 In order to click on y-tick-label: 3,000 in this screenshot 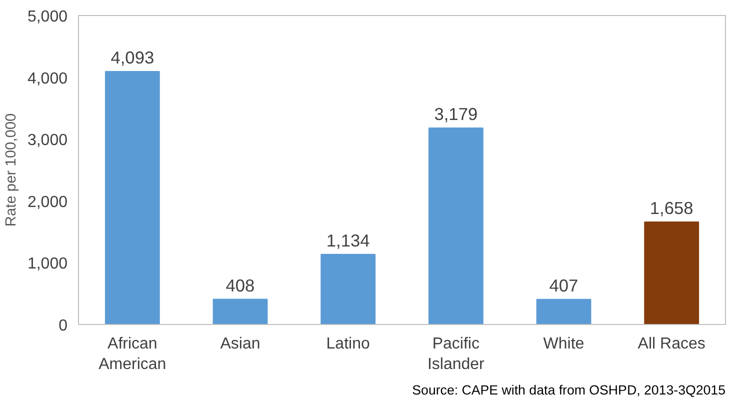, I will do `click(47, 141)`.